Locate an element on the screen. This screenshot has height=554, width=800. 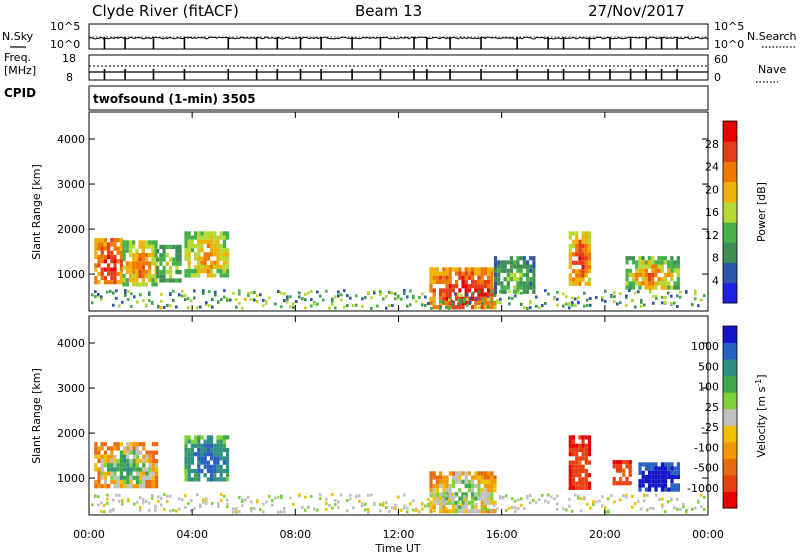
time-tick-label: 04:00 is located at coordinates (192, 534).